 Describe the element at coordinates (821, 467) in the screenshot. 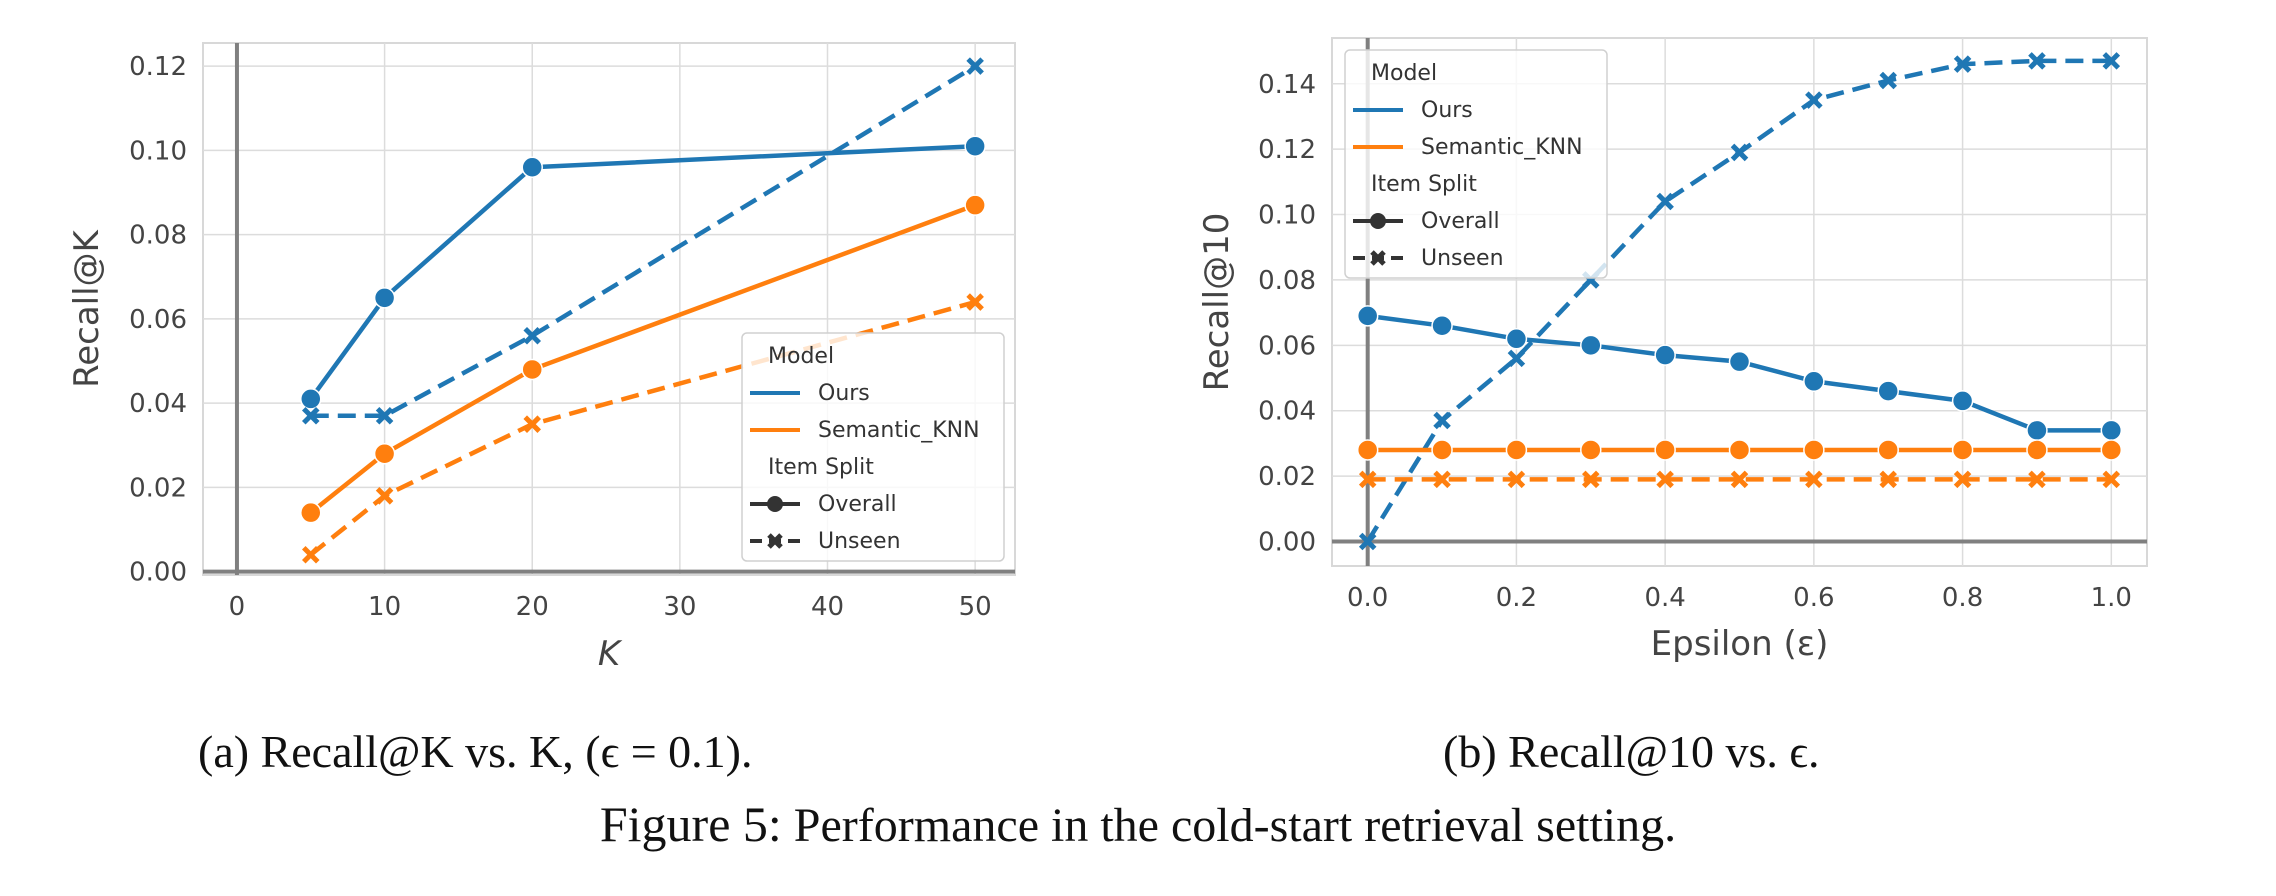

I see `legend-title-split: Item Split` at that location.